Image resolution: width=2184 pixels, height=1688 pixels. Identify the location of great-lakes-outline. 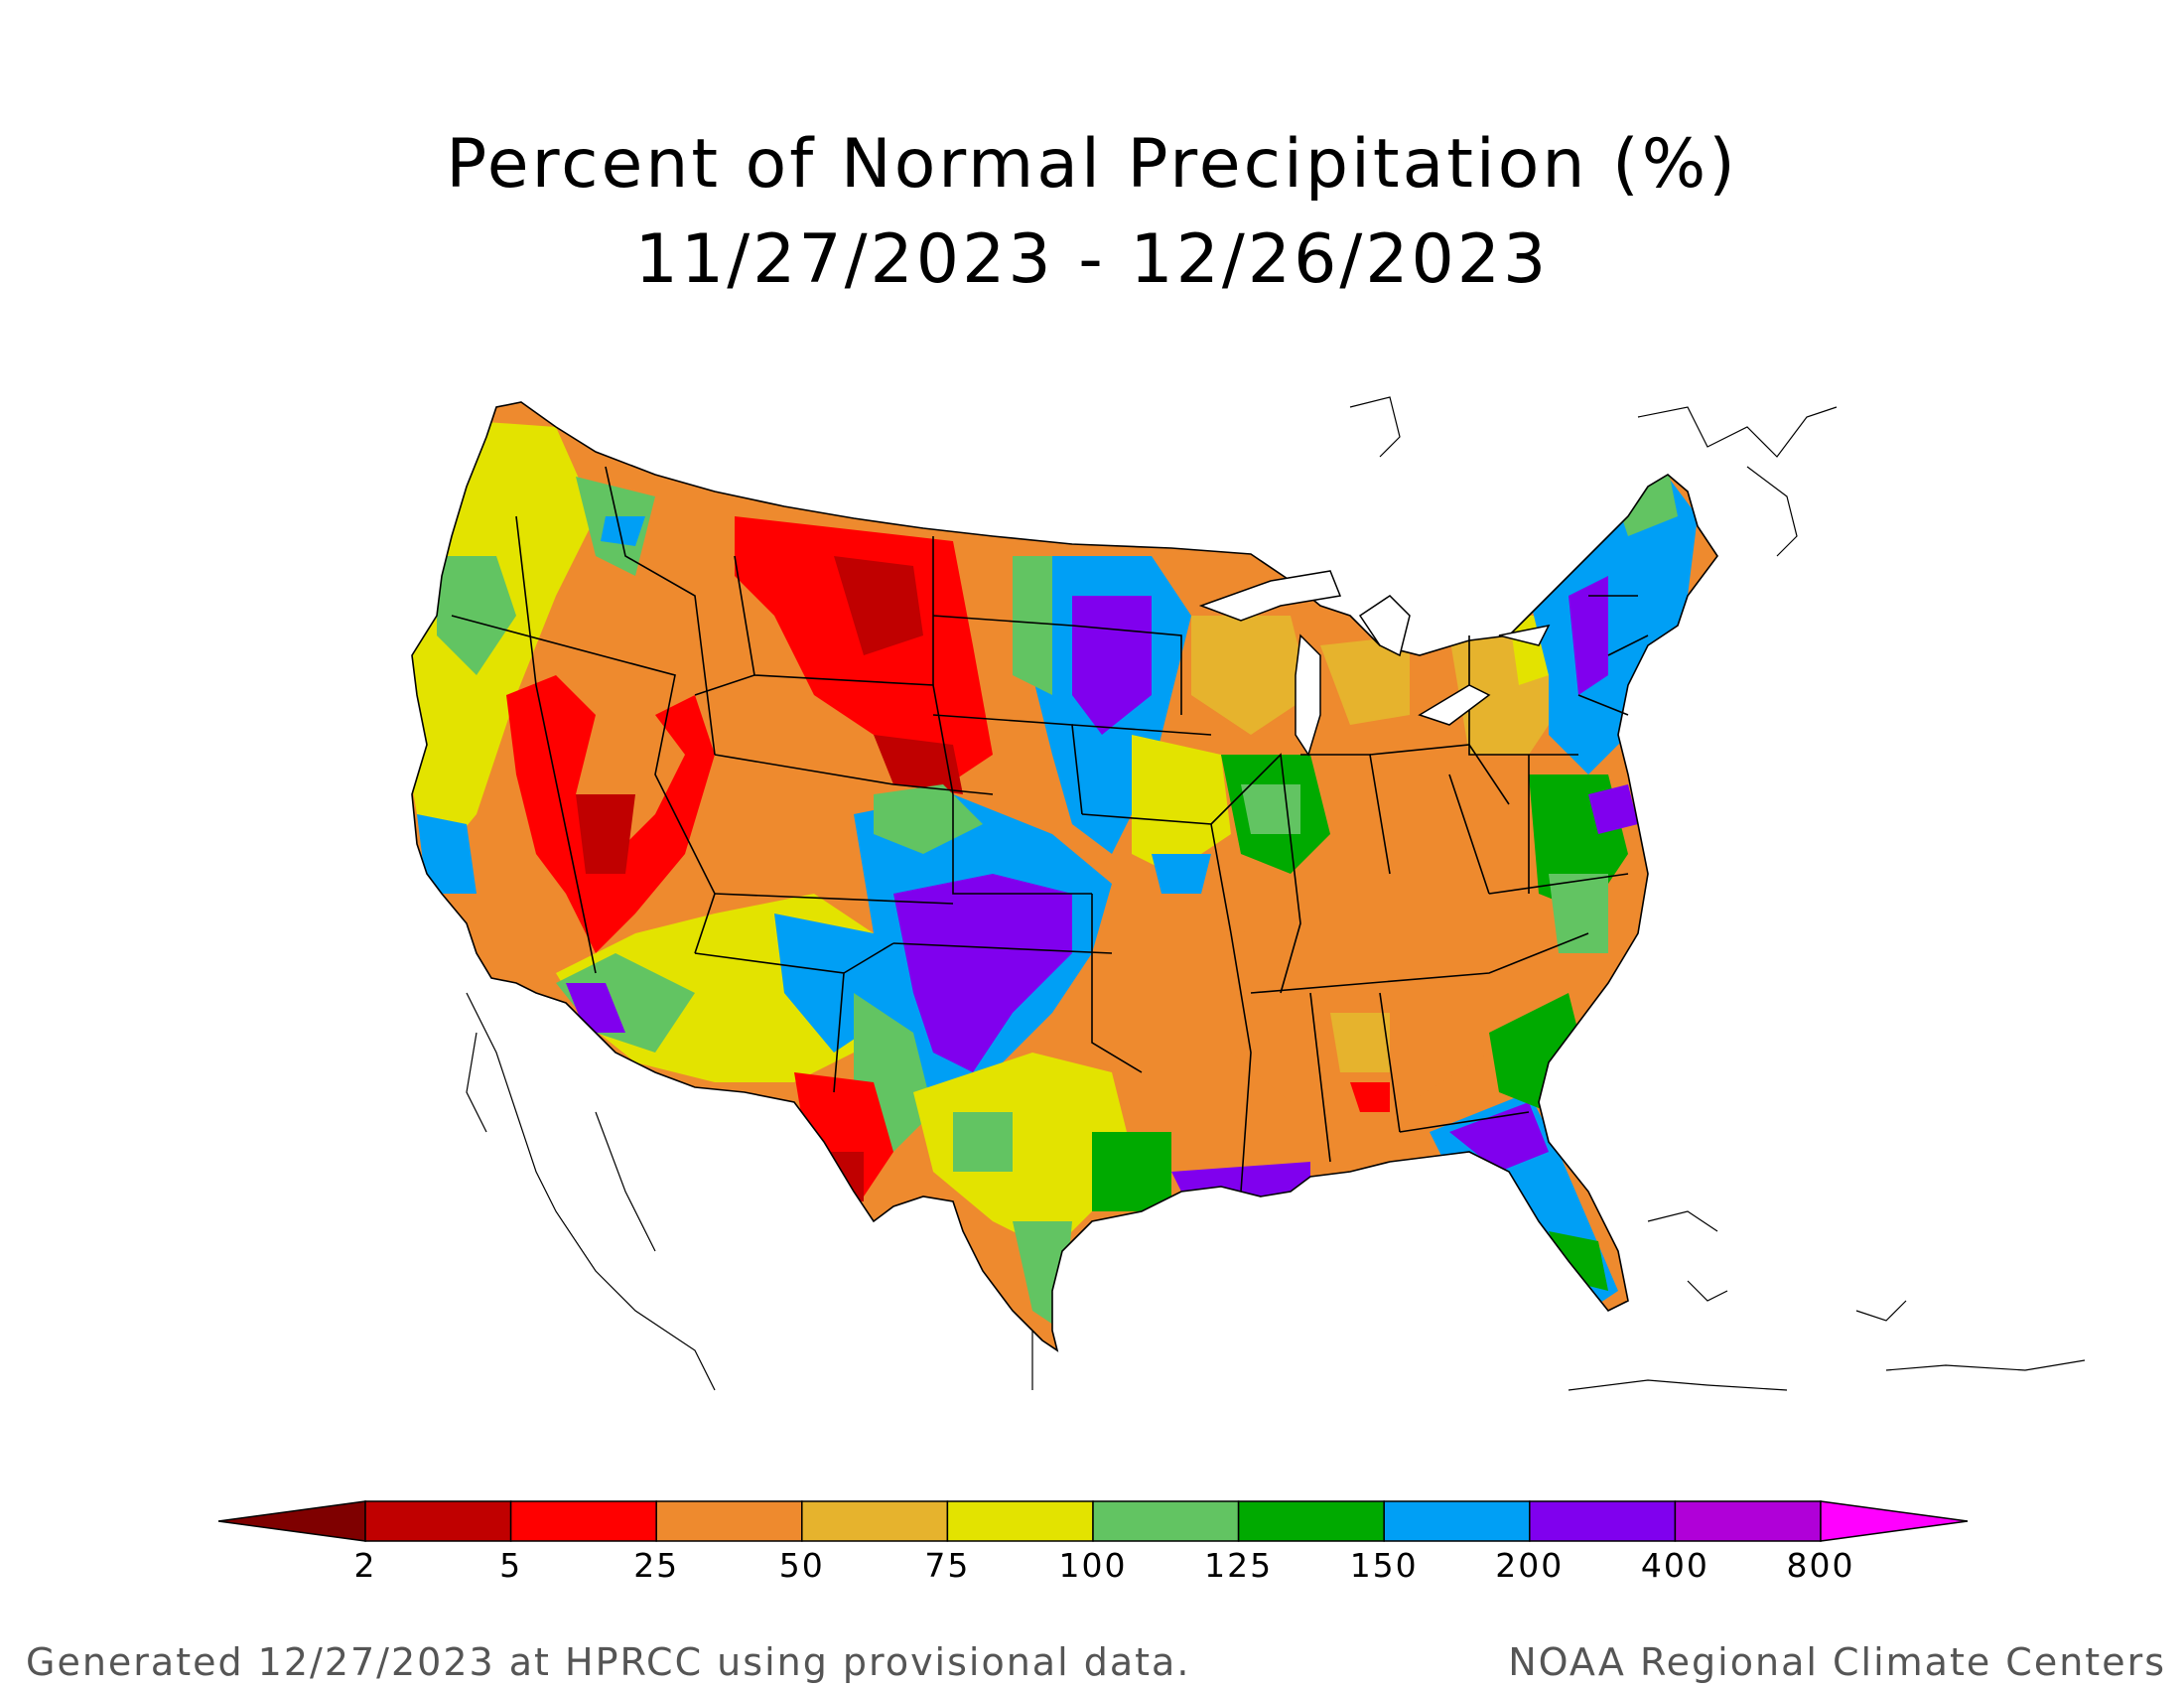
(1374, 663).